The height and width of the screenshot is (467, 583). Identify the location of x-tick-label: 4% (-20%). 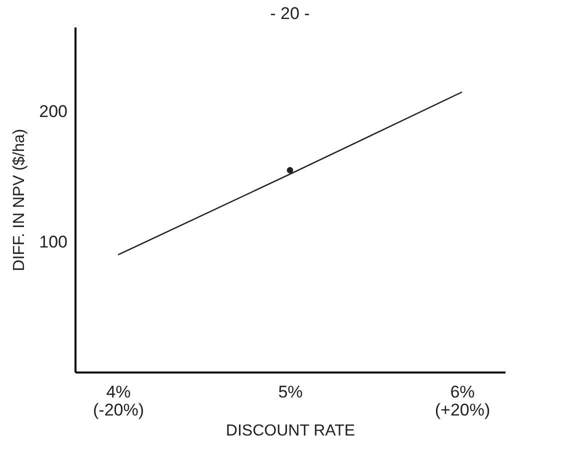
(118, 401).